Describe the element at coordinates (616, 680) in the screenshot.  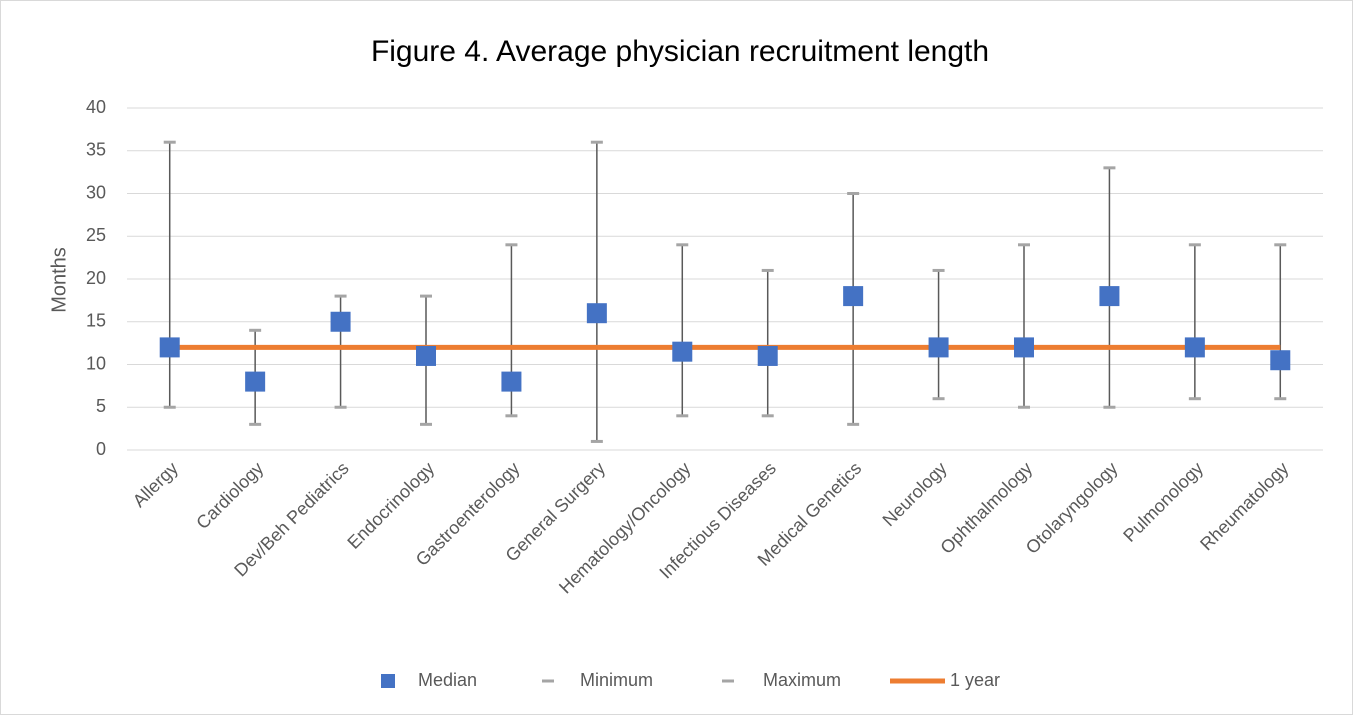
I see `legend-label: Minimum` at that location.